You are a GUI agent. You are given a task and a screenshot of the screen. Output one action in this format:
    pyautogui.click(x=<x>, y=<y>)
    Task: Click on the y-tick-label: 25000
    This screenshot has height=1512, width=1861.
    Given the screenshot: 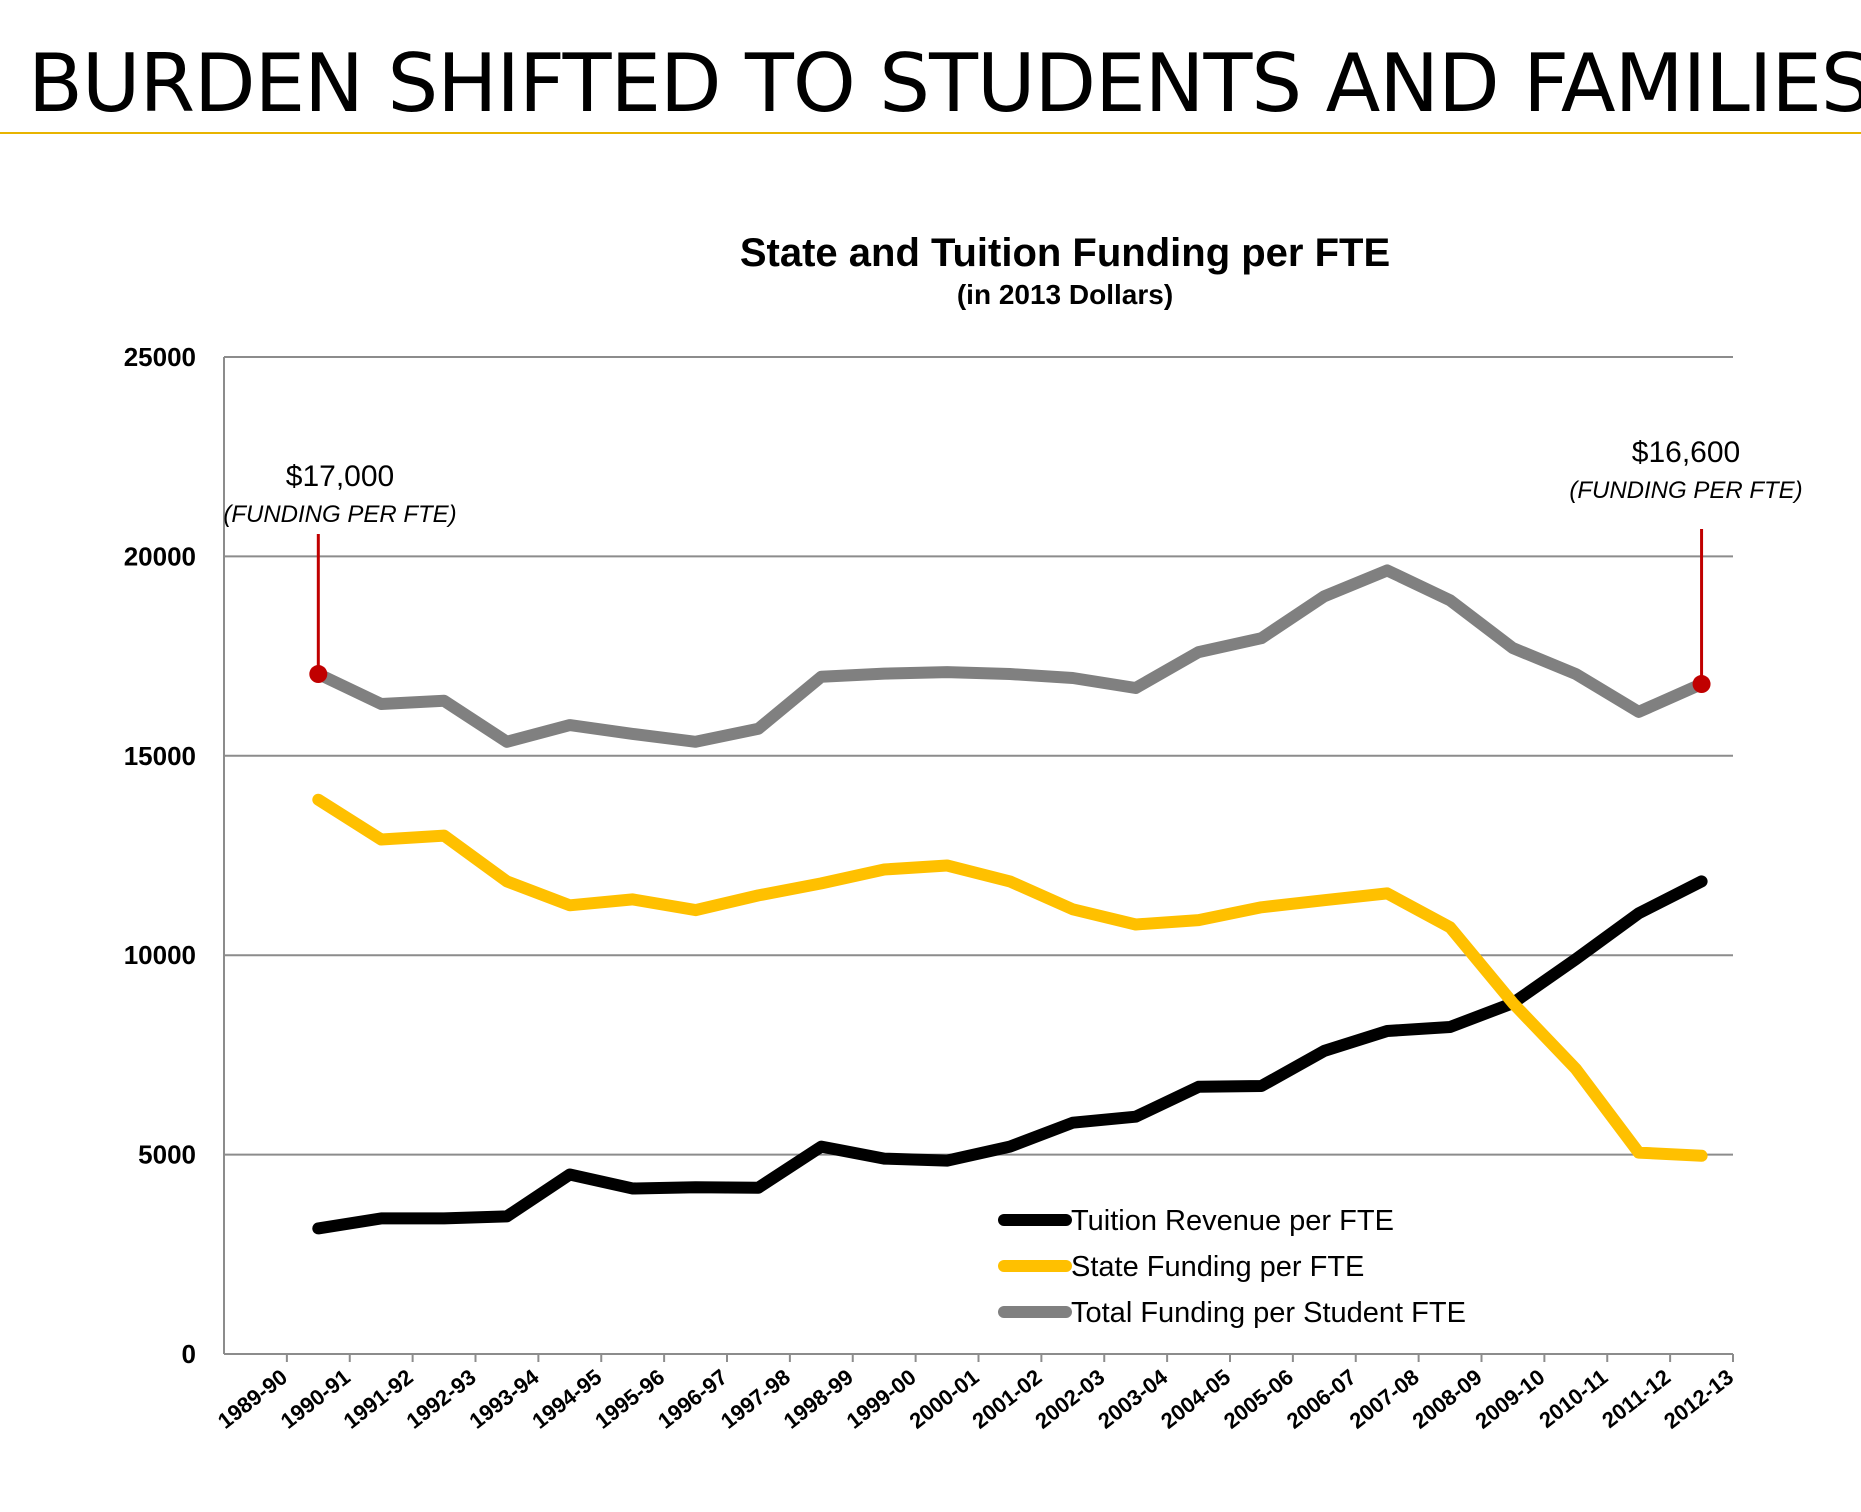 What is the action you would take?
    pyautogui.click(x=160, y=357)
    